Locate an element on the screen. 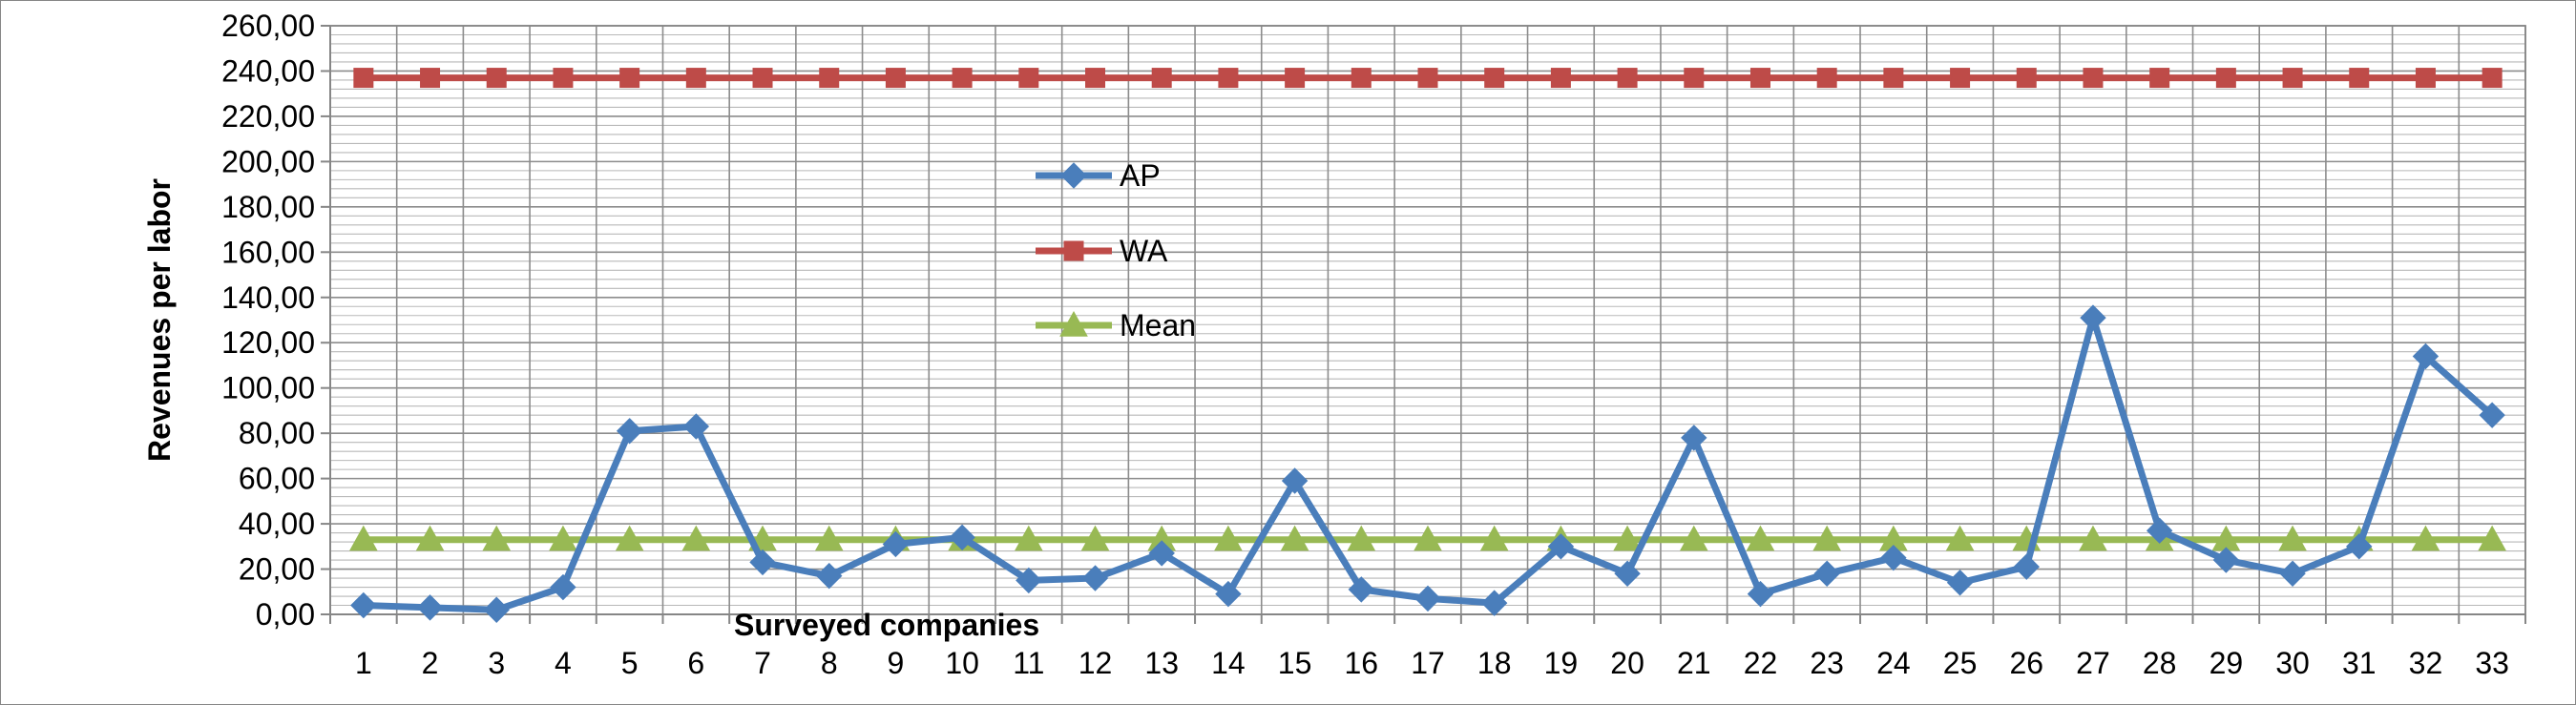  x-tick-label: 17 is located at coordinates (1428, 663).